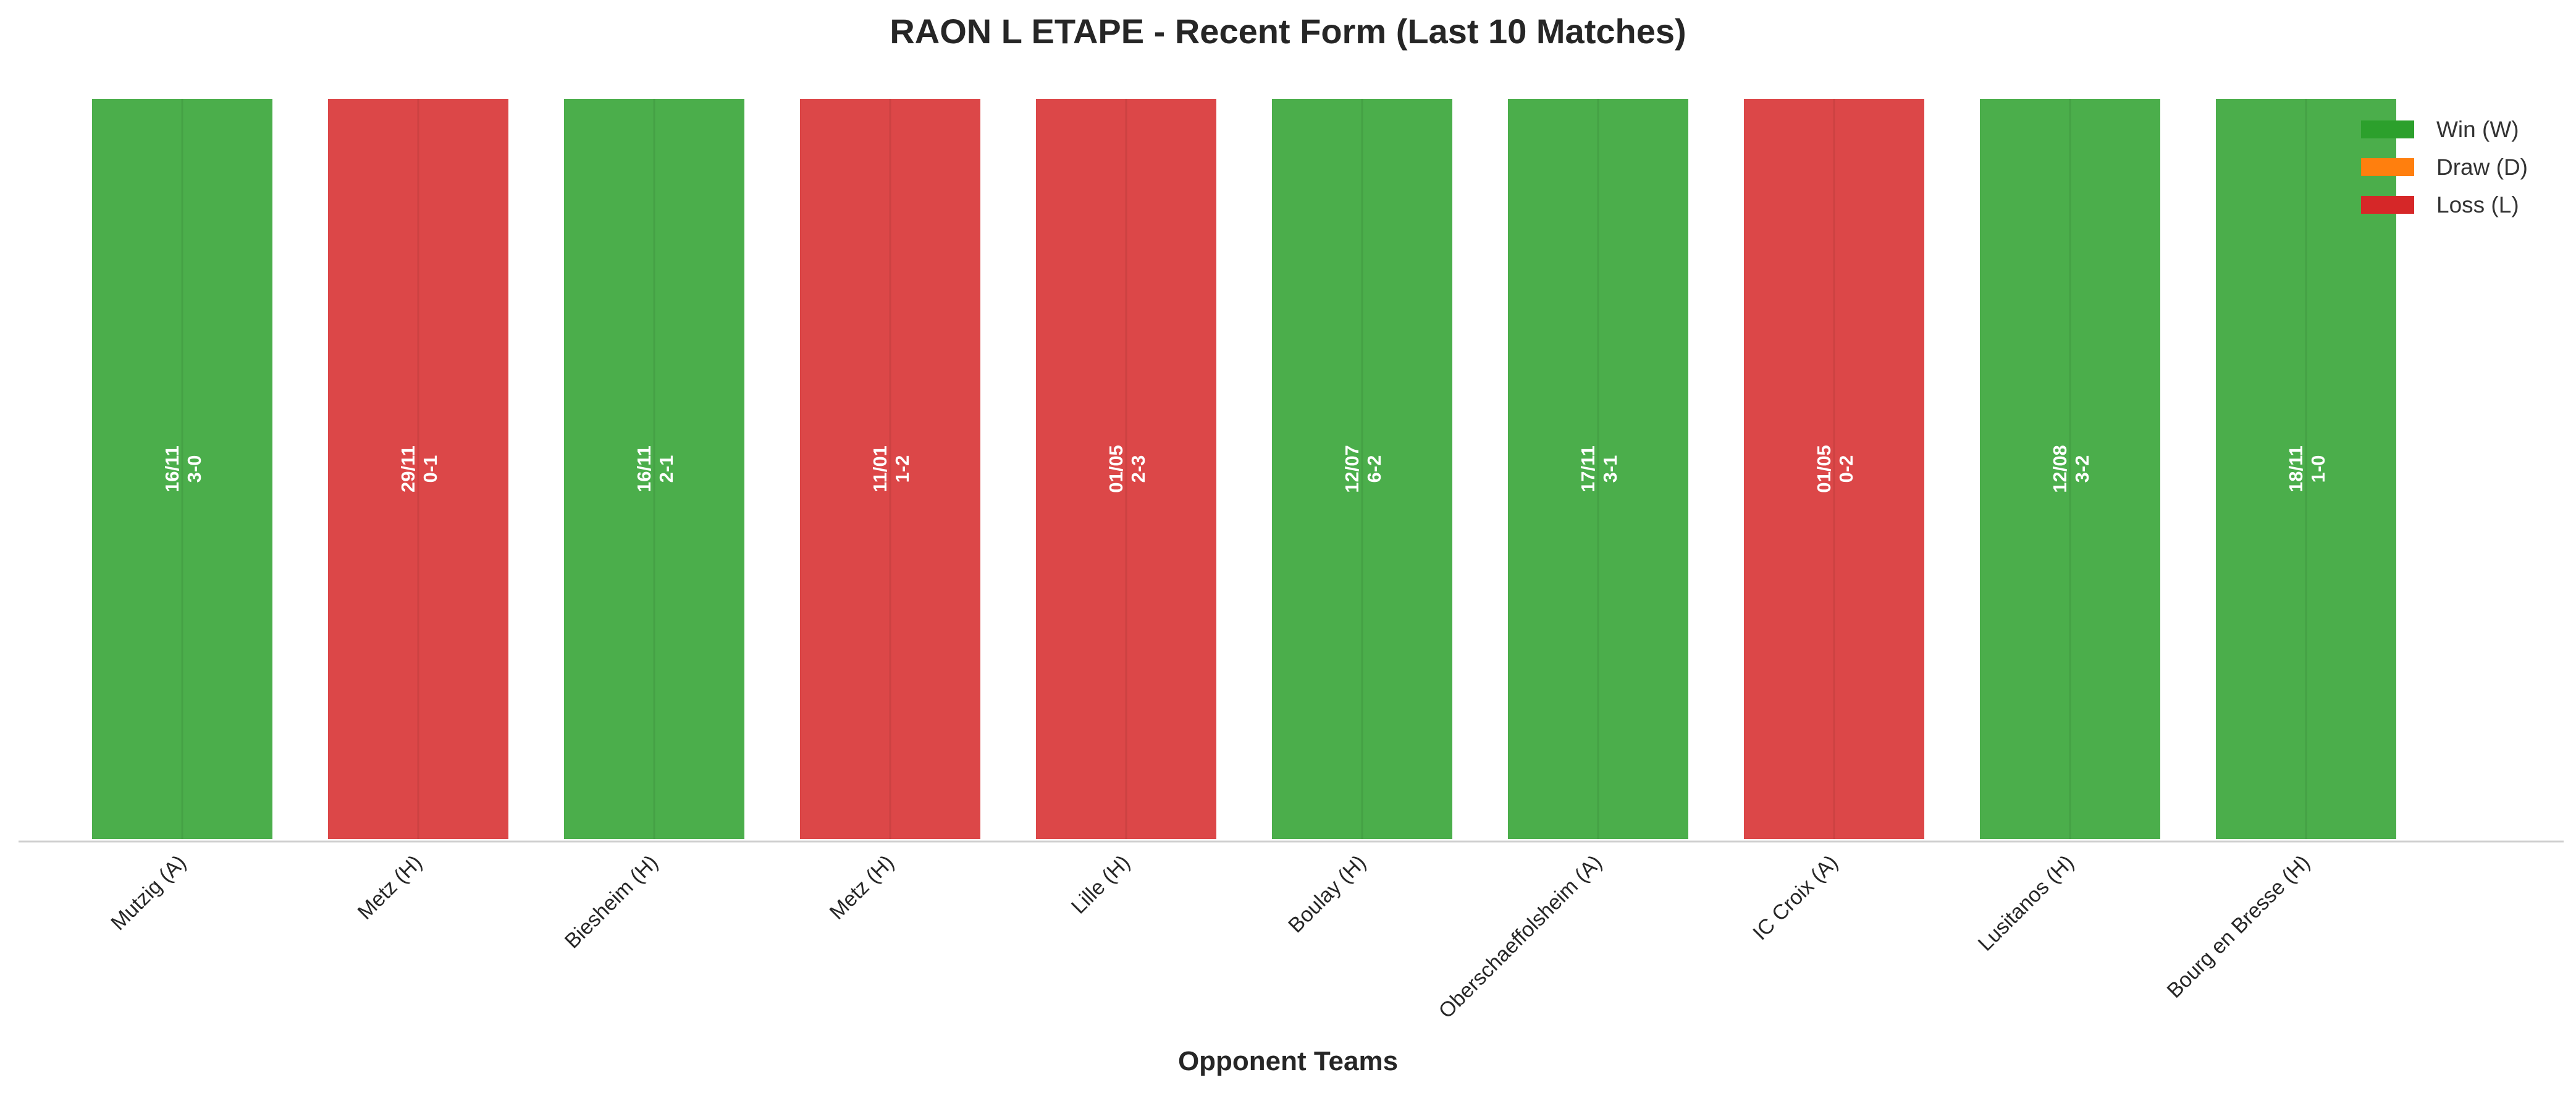  I want to click on x-tick-label-1: Mutzig (A), so click(148, 893).